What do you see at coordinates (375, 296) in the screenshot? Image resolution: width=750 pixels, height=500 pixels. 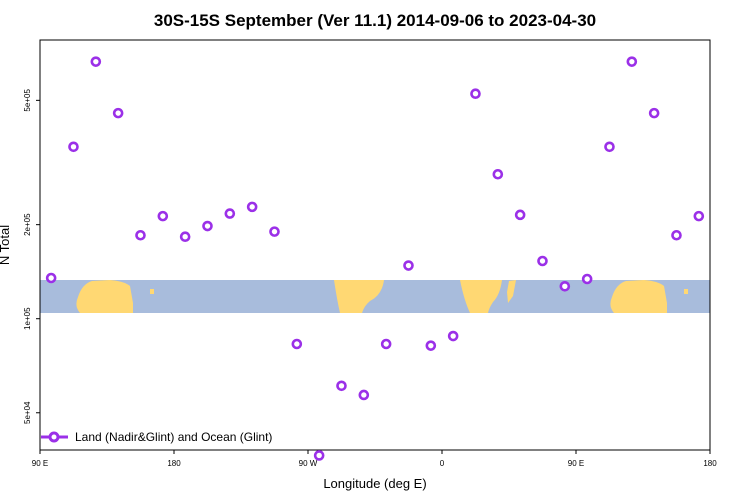 I see `map-background` at bounding box center [375, 296].